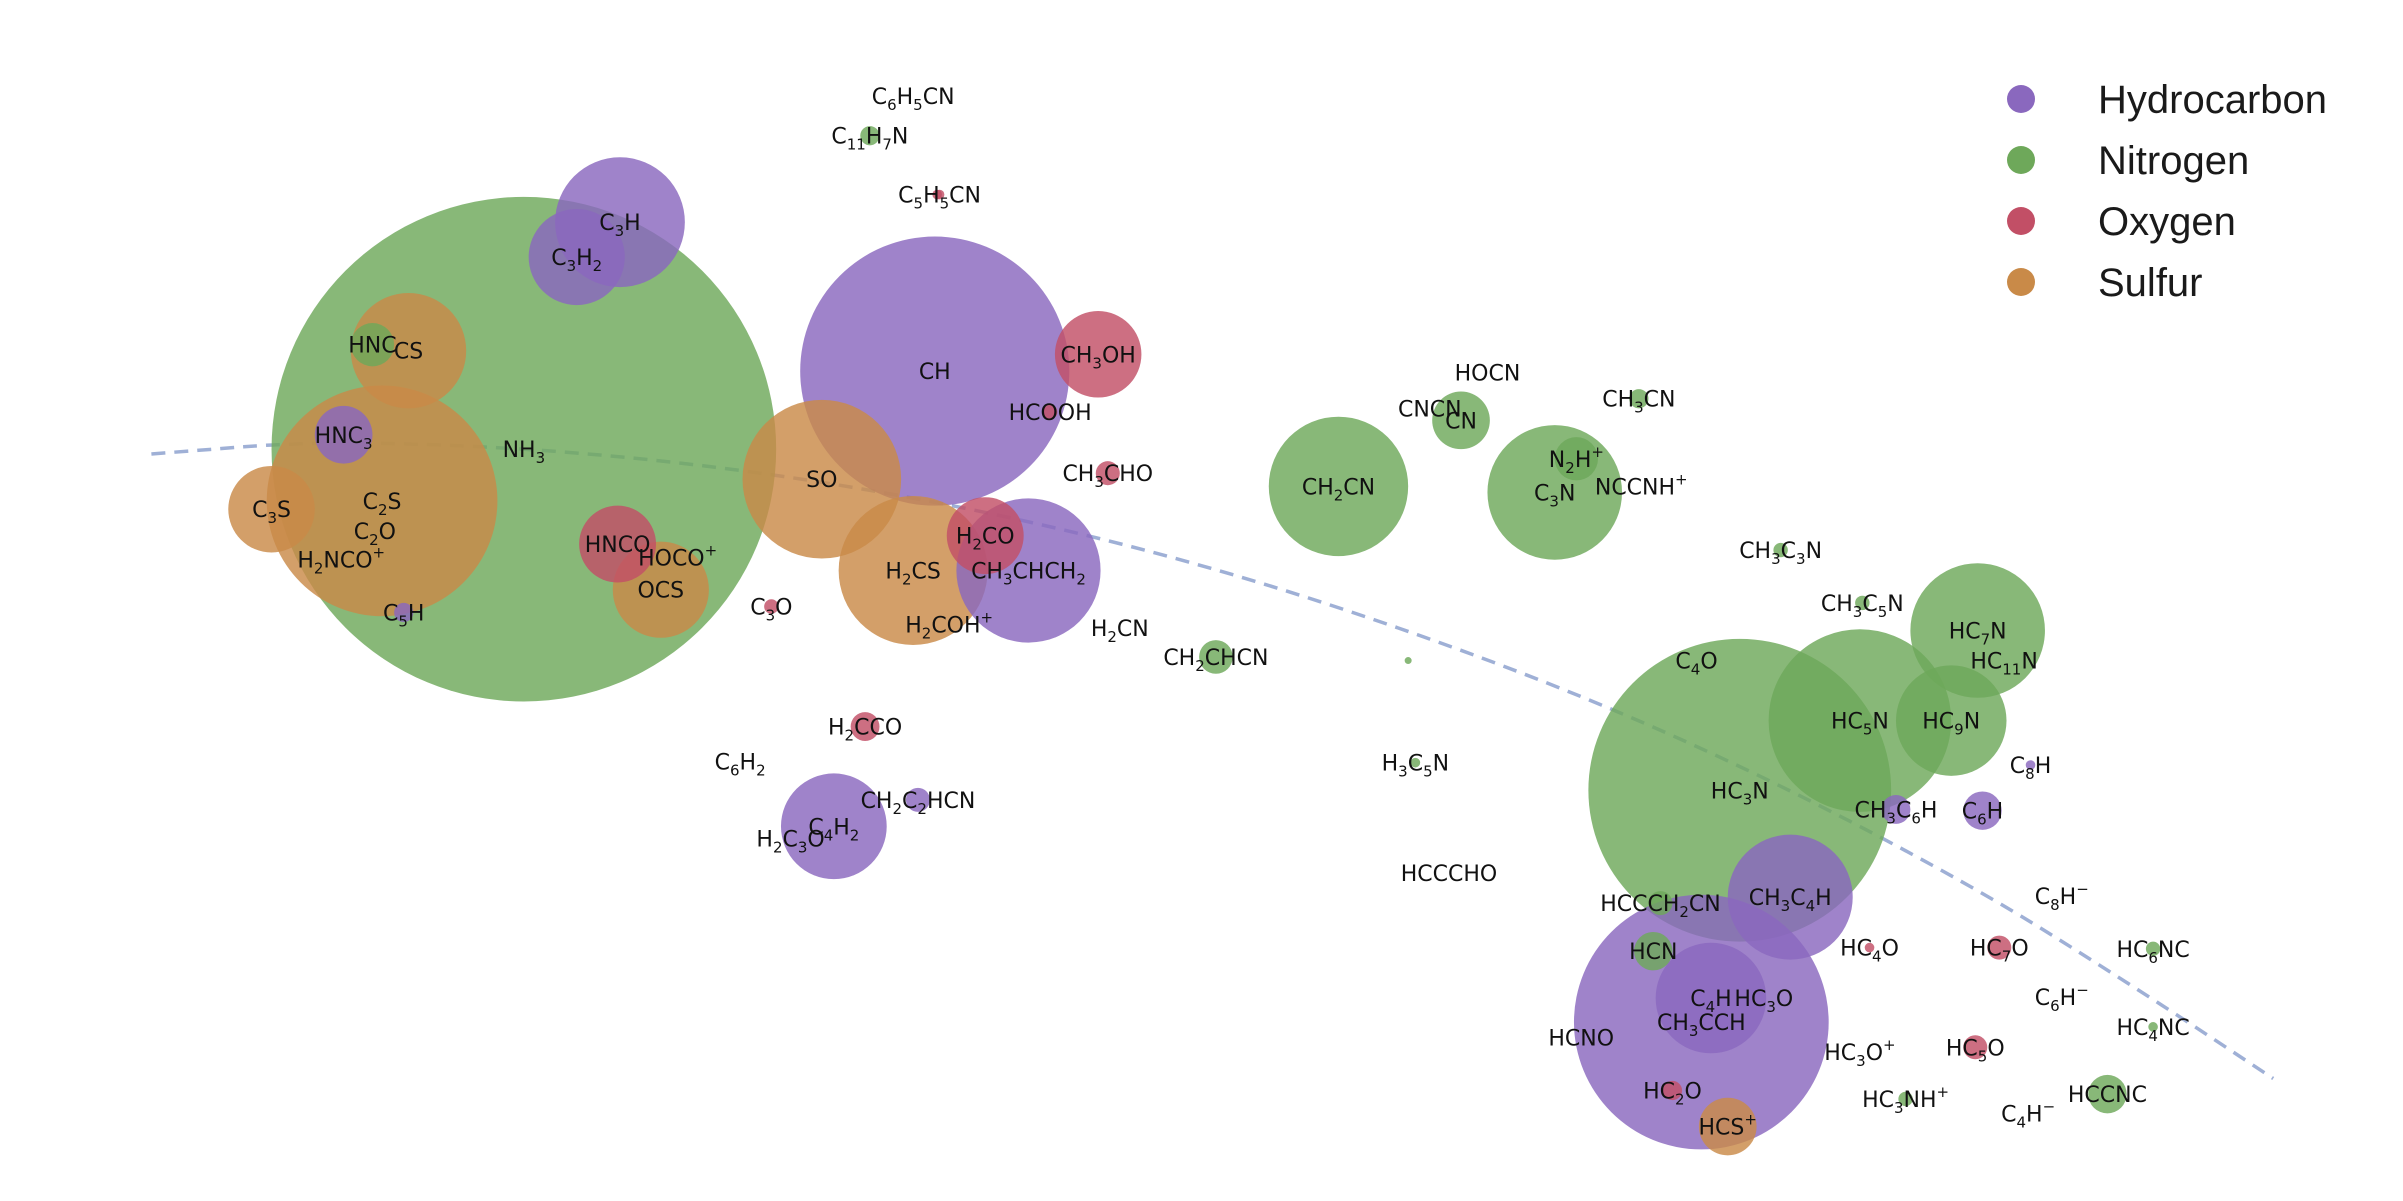 This screenshot has height=1201, width=2403. I want to click on label-h2cs: H2CS, so click(912, 573).